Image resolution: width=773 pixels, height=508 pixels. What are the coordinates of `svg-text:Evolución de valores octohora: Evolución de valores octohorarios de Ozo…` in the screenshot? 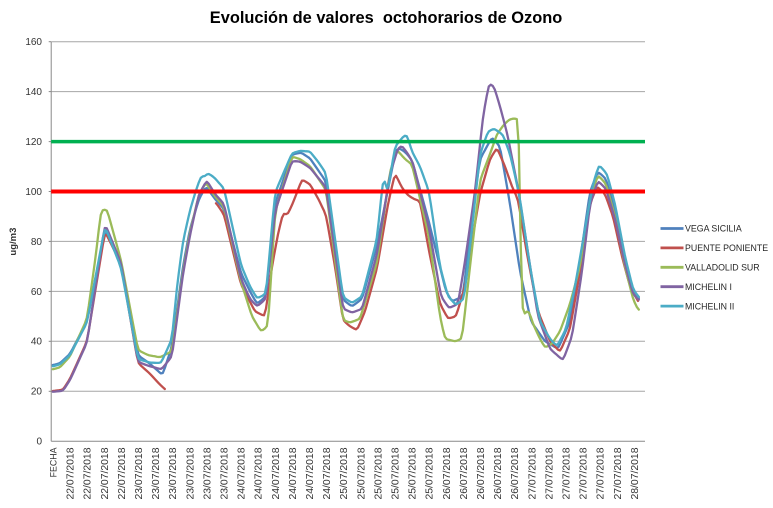 It's located at (386, 18).